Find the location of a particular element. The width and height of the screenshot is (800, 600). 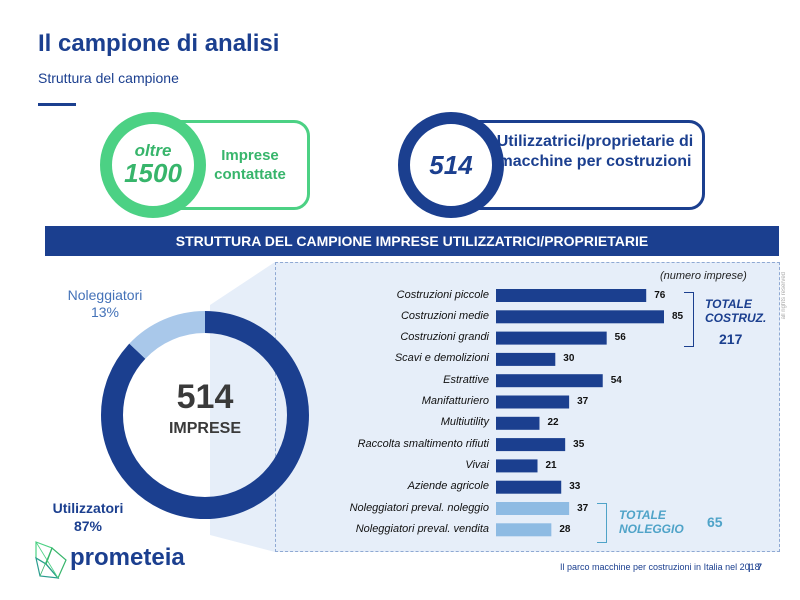

bar-scavi-e-demolizioni is located at coordinates (526, 359).